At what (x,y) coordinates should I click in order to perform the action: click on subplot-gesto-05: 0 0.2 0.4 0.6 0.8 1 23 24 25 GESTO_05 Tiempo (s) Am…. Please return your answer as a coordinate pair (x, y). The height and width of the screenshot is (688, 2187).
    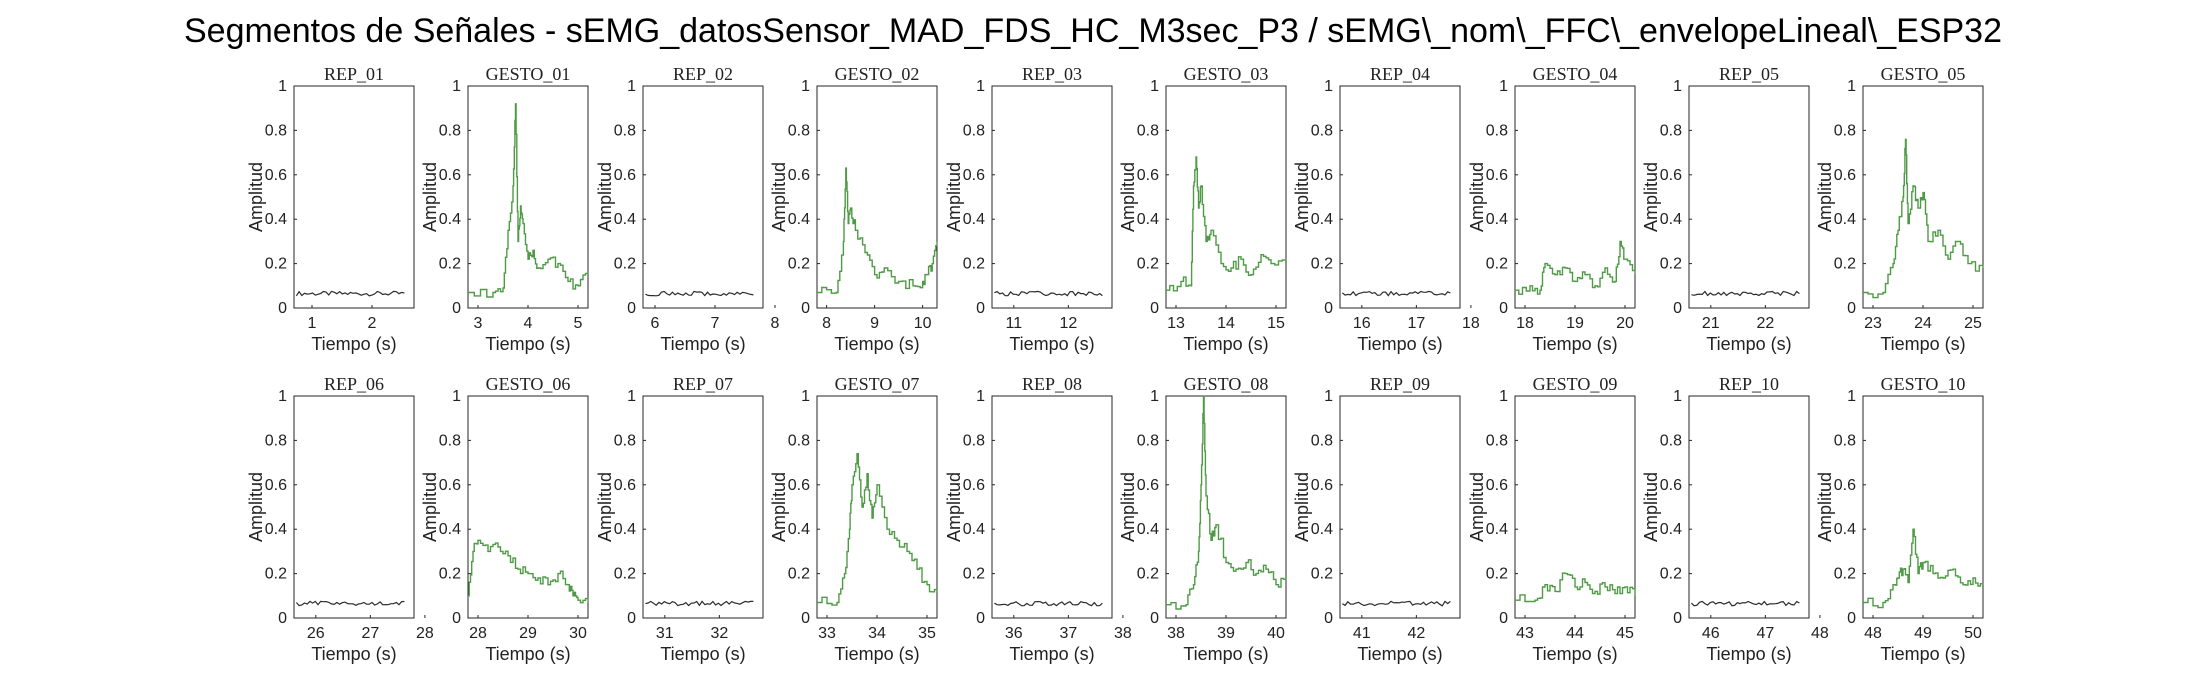
    Looking at the image, I should click on (1899, 209).